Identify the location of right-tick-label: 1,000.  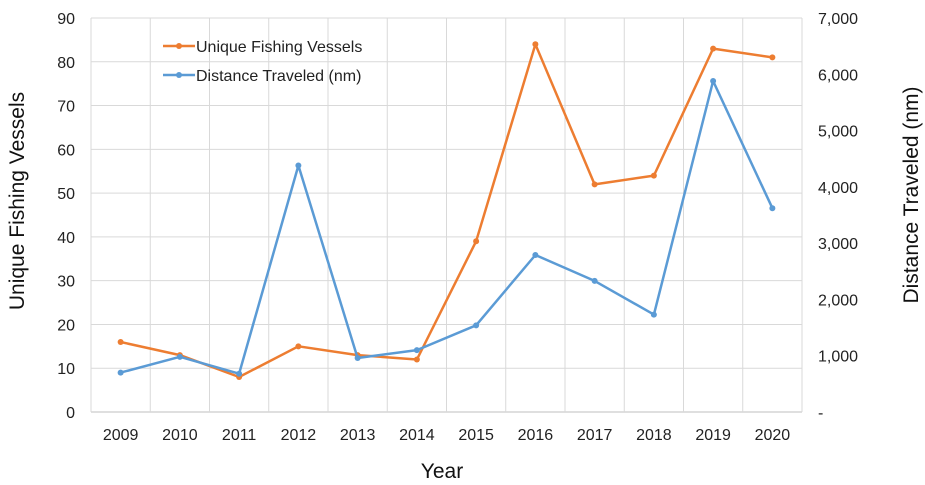
(838, 357).